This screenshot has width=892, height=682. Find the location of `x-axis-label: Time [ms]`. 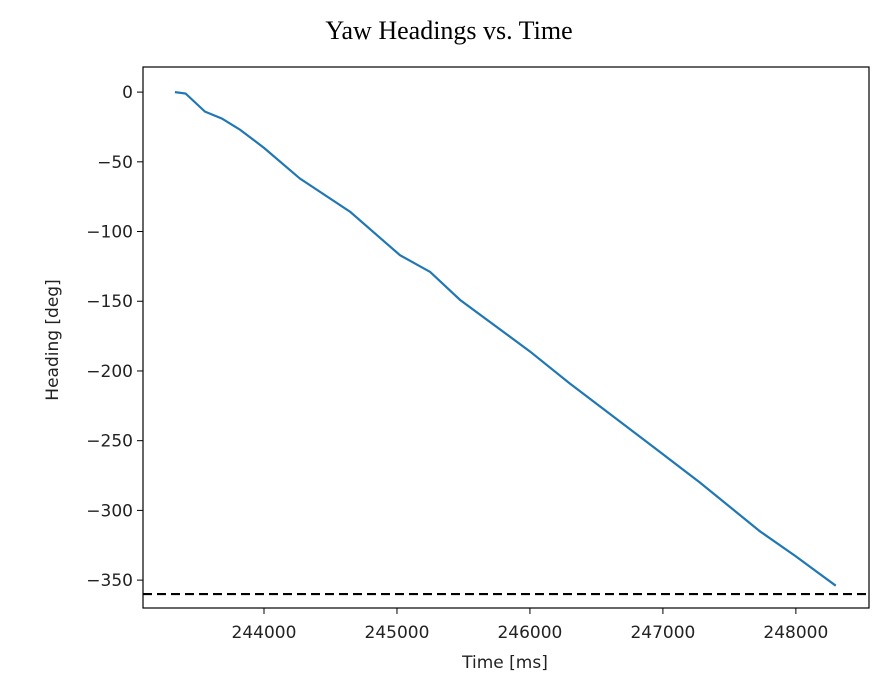

x-axis-label: Time [ms] is located at coordinates (504, 663).